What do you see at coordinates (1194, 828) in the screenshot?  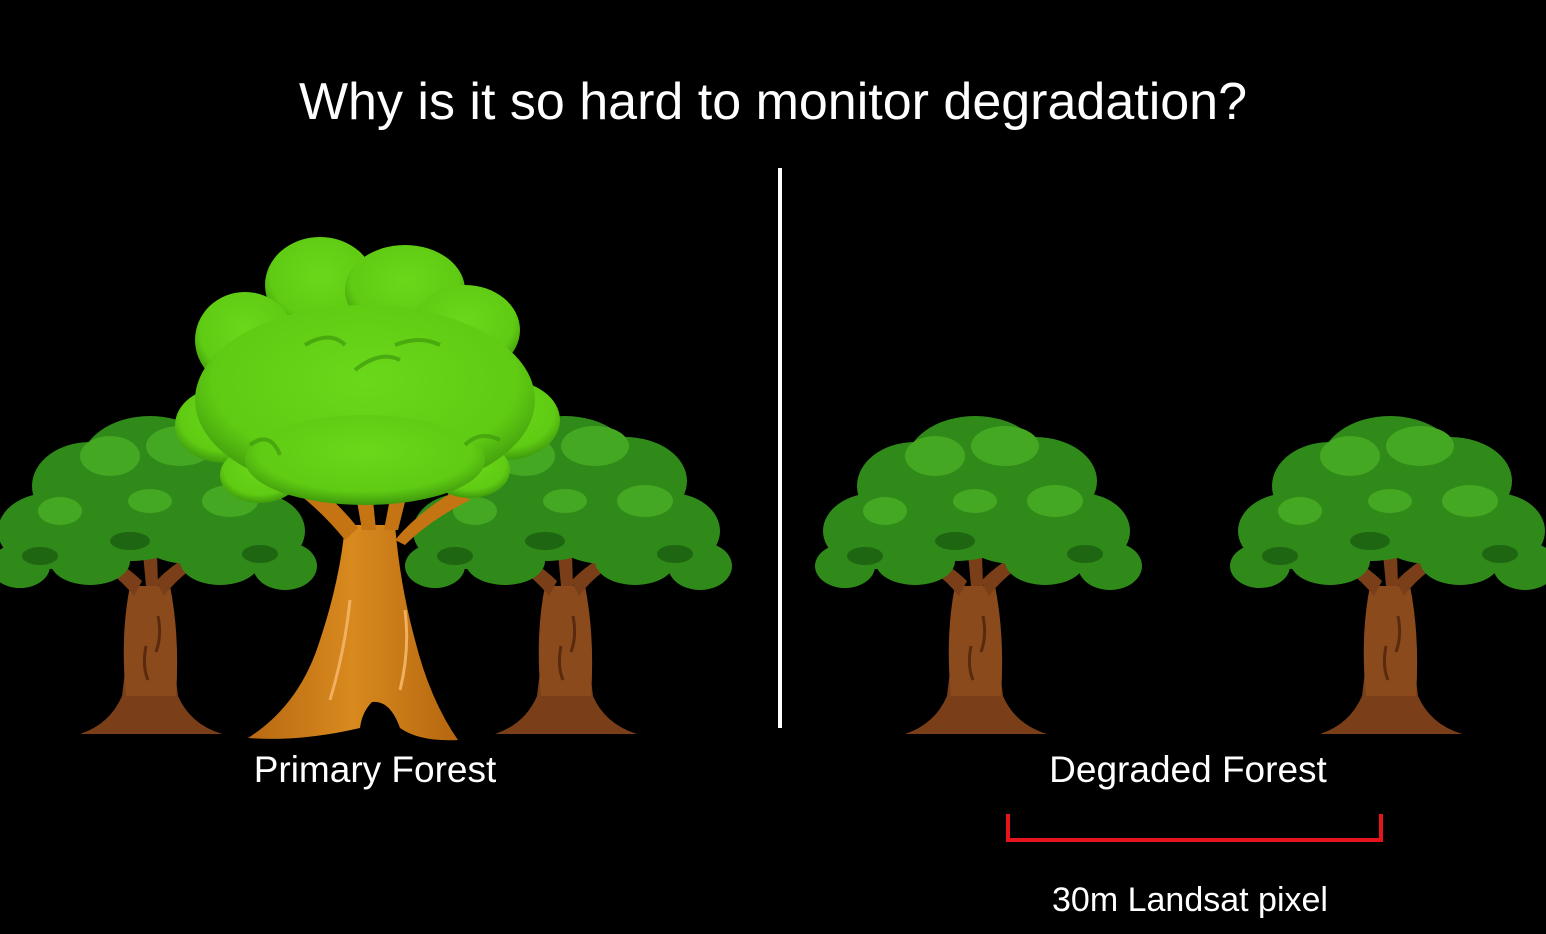 I see `pixel-scale-bracket` at bounding box center [1194, 828].